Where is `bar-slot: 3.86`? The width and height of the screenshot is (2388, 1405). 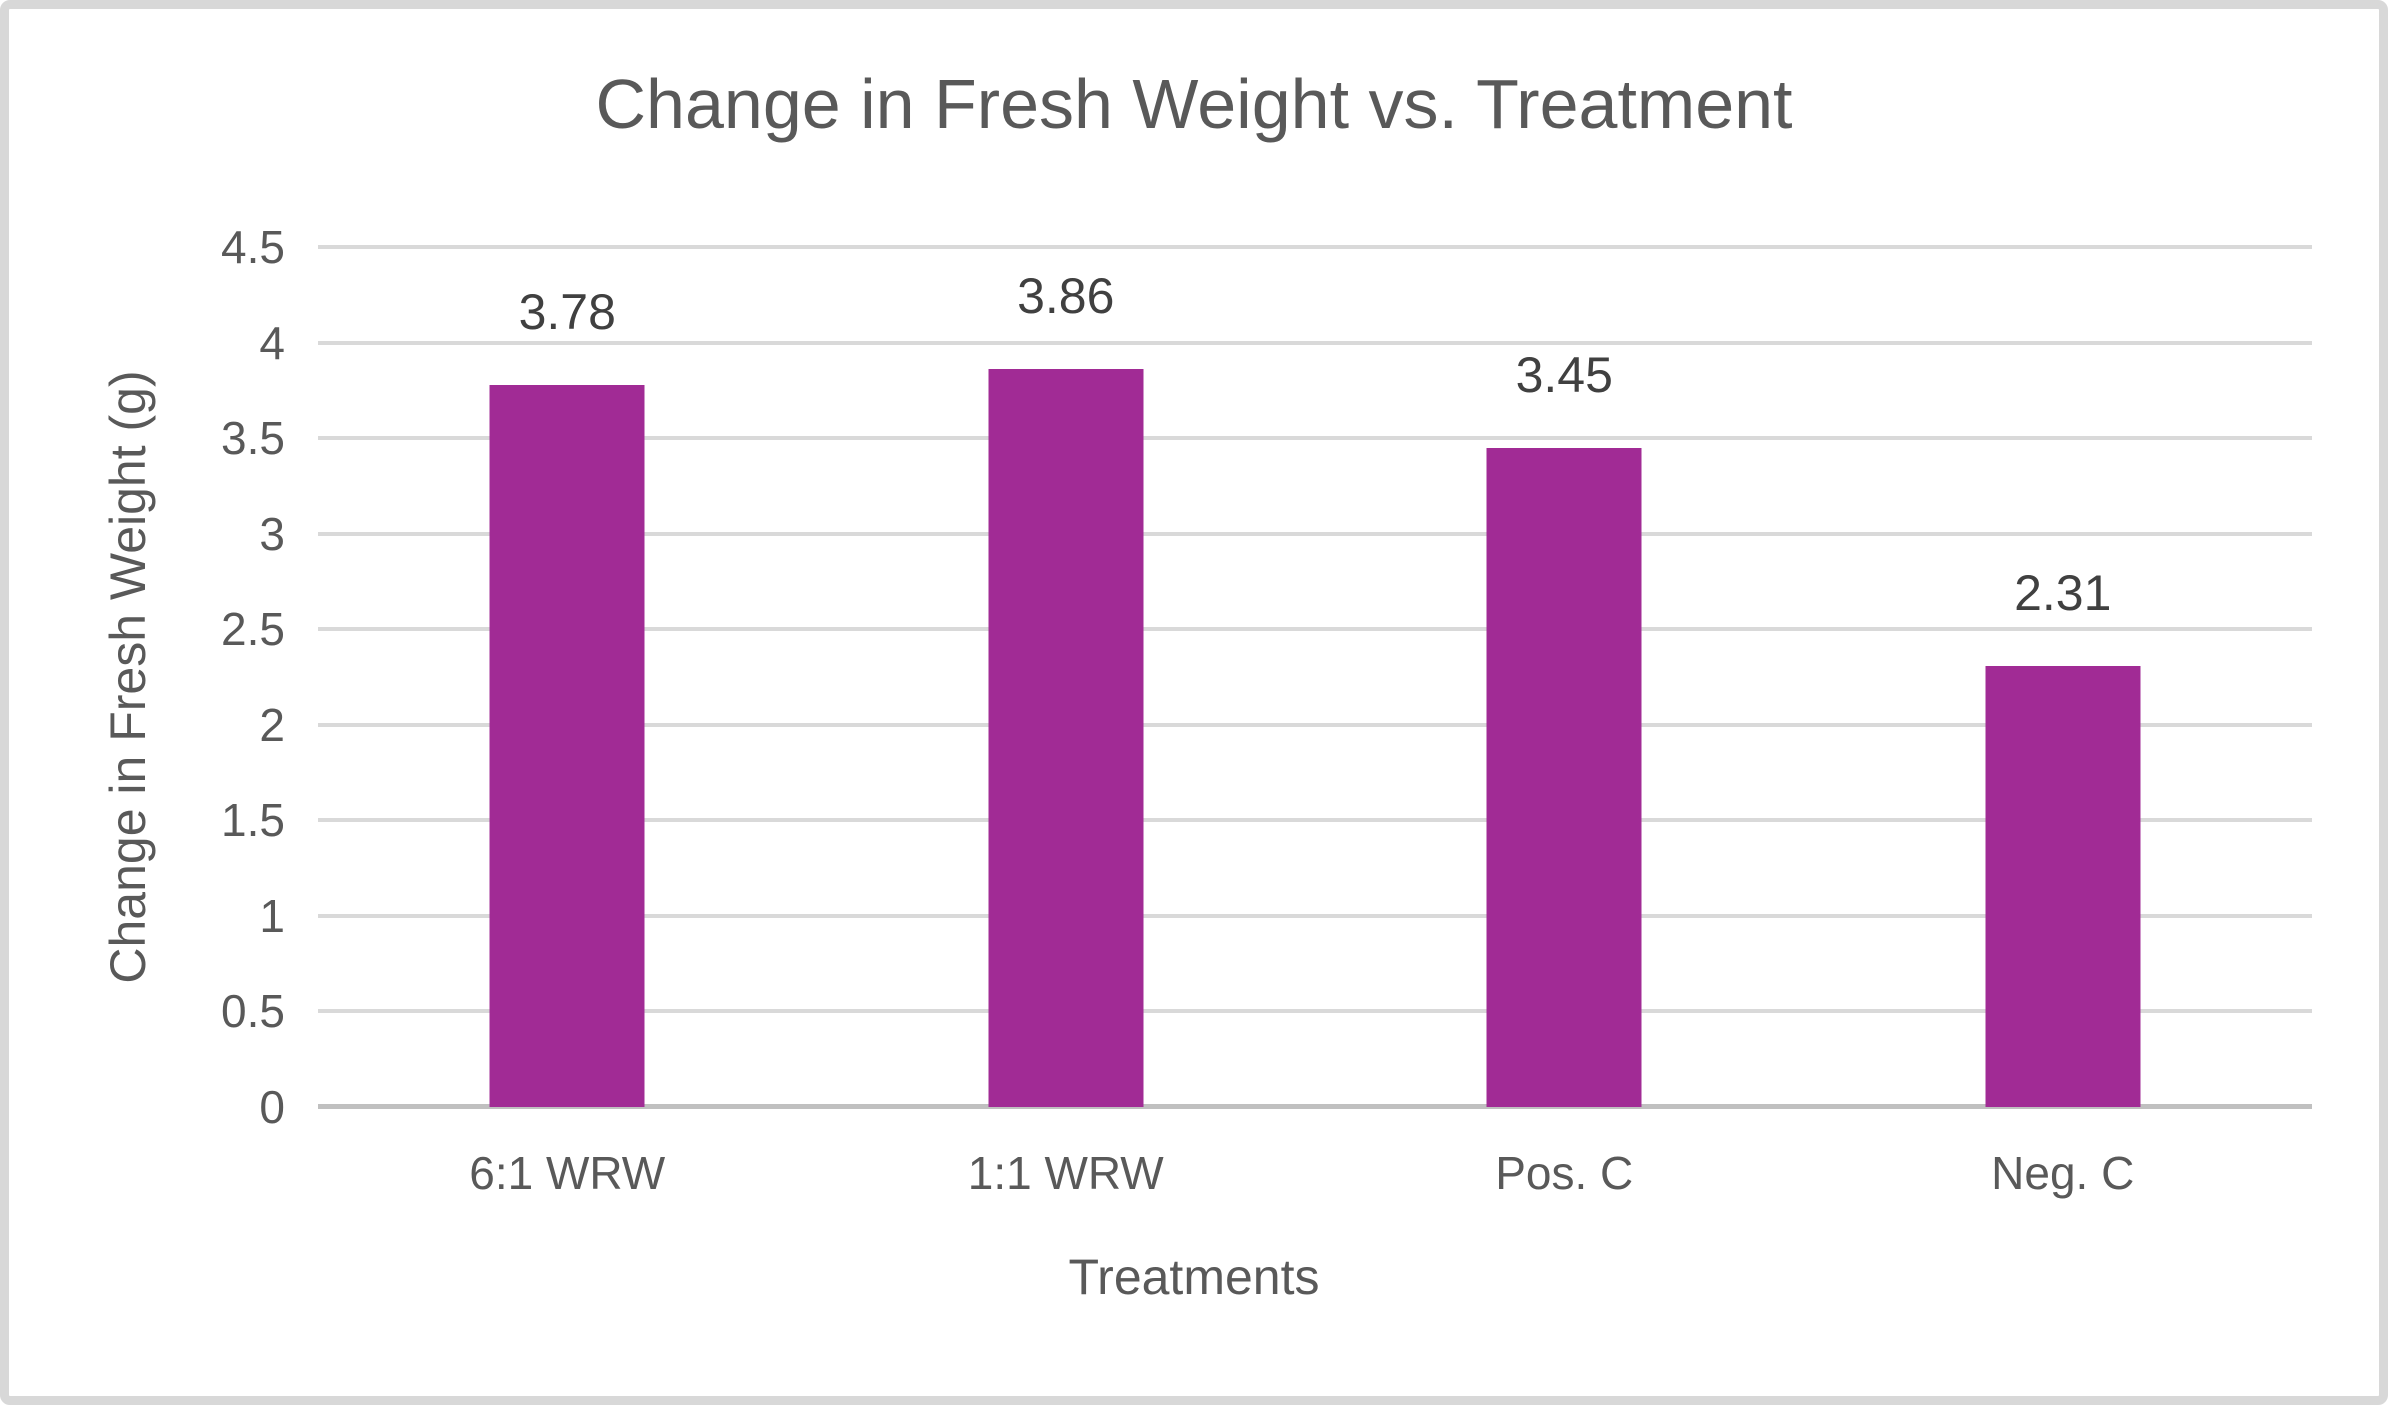
bar-slot: 3.86 is located at coordinates (1066, 677).